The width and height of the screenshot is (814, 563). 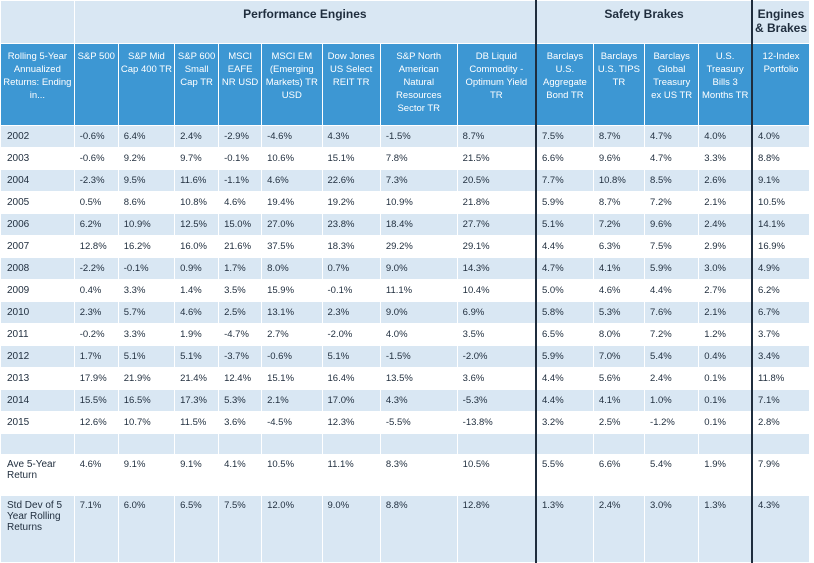 I want to click on table-cell: 7.1%, so click(x=781, y=400).